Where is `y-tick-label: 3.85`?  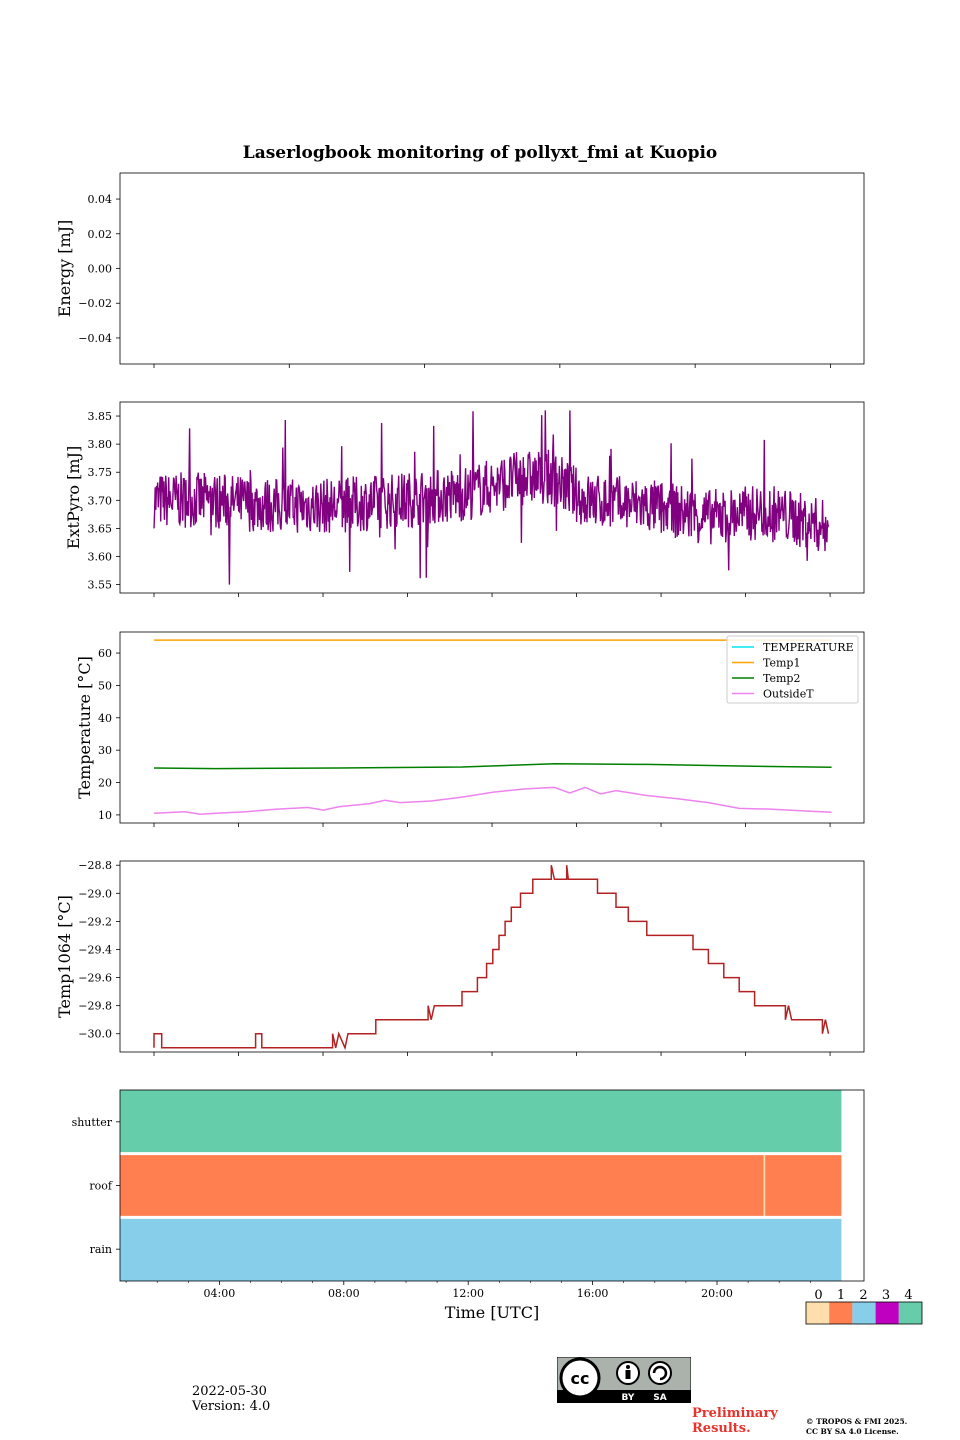 y-tick-label: 3.85 is located at coordinates (100, 416).